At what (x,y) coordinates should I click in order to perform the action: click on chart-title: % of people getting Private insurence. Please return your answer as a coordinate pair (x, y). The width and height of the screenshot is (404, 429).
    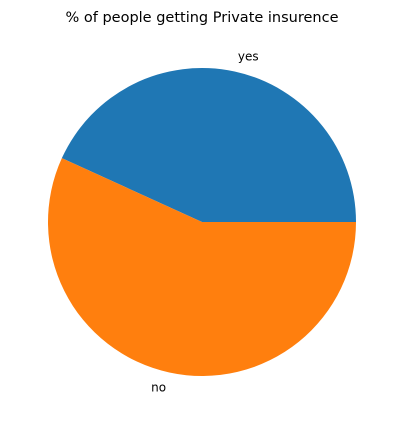
    Looking at the image, I should click on (201, 18).